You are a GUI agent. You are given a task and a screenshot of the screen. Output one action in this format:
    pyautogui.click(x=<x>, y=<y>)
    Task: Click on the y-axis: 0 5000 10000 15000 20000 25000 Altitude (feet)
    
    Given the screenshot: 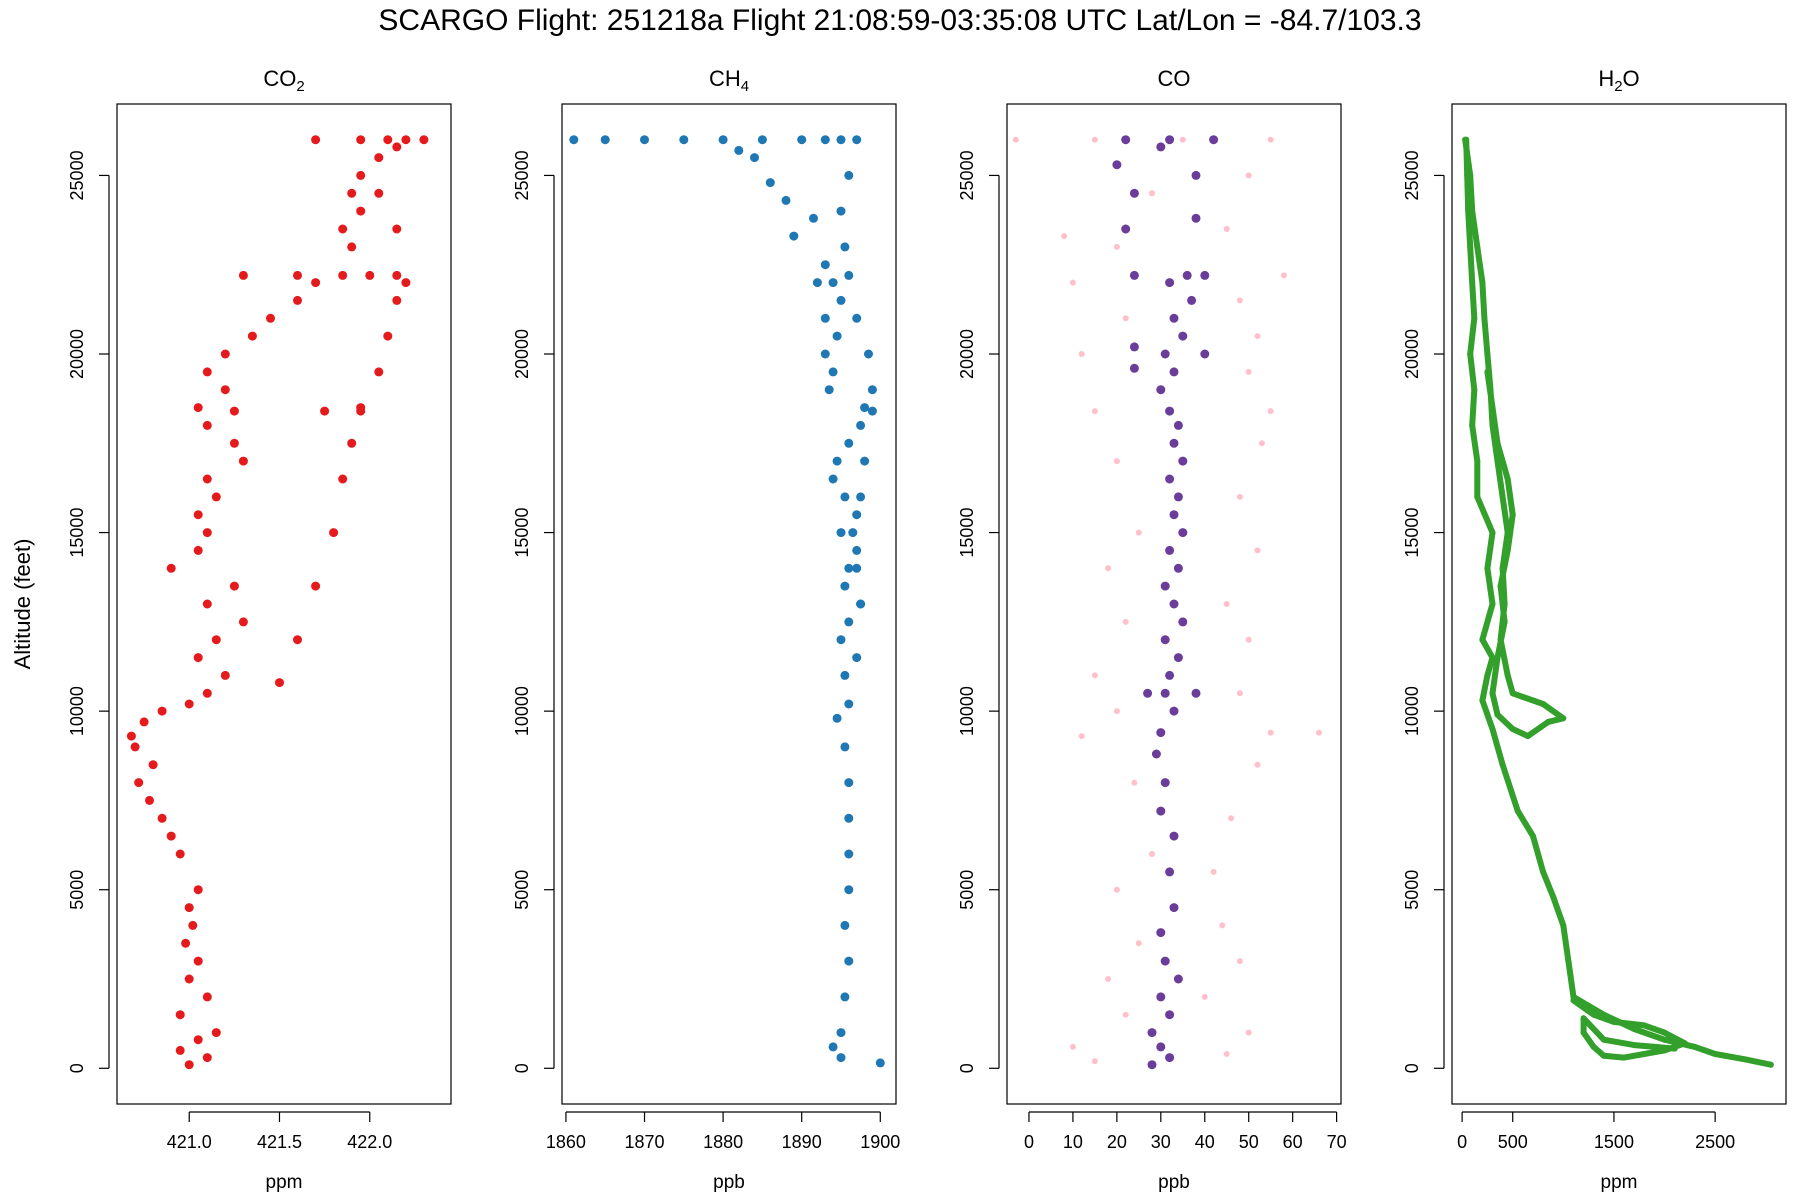 What is the action you would take?
    pyautogui.click(x=60, y=611)
    